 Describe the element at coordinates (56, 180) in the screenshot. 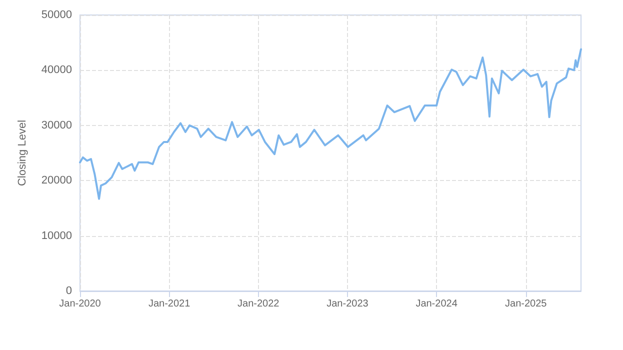

I see `y-tick-label: 20000` at that location.